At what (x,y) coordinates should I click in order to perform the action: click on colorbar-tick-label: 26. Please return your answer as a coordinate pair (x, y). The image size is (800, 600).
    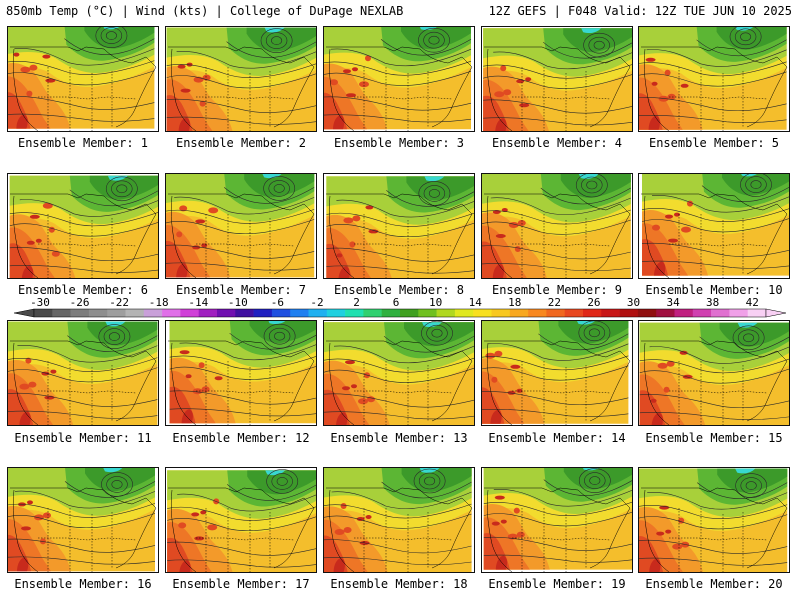
    Looking at the image, I should click on (593, 302).